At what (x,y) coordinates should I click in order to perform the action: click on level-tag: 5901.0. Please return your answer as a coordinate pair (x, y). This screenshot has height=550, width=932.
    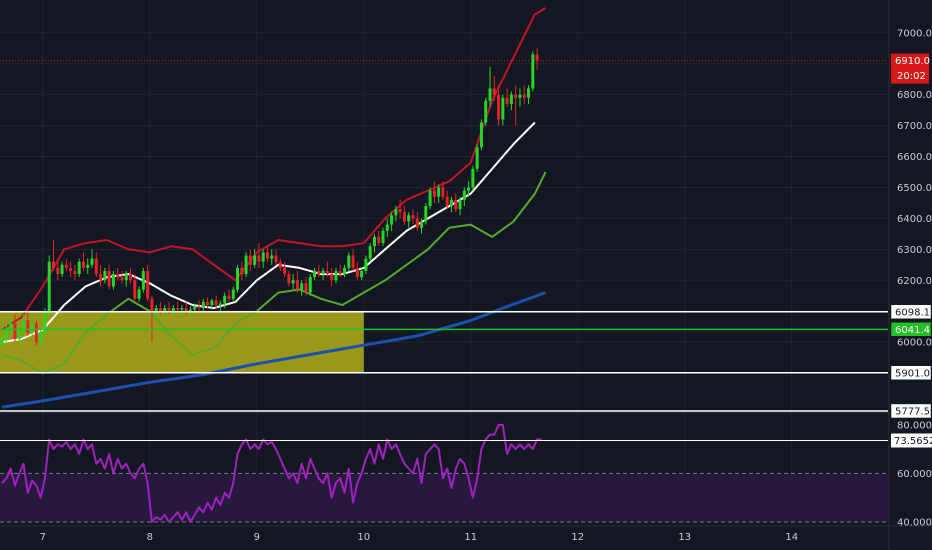
    Looking at the image, I should click on (911, 373).